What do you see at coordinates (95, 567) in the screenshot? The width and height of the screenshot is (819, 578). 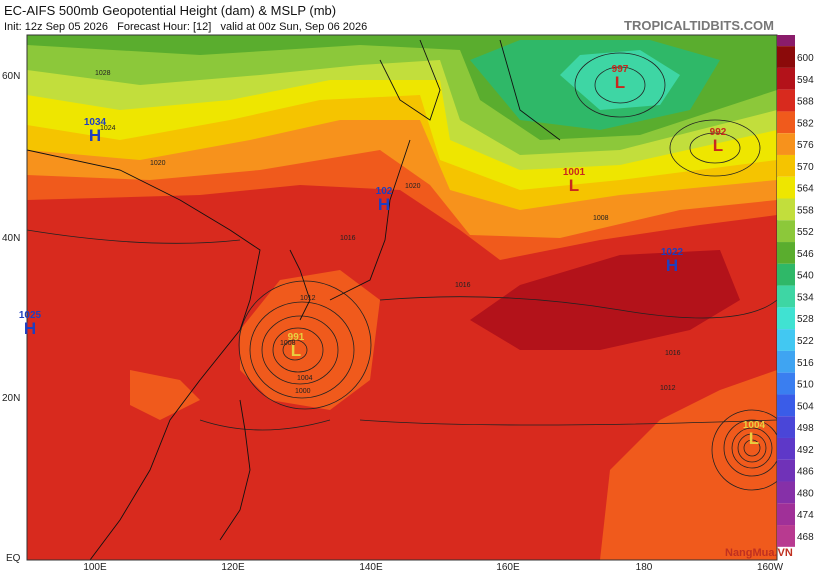 I see `lon-label: 100E` at bounding box center [95, 567].